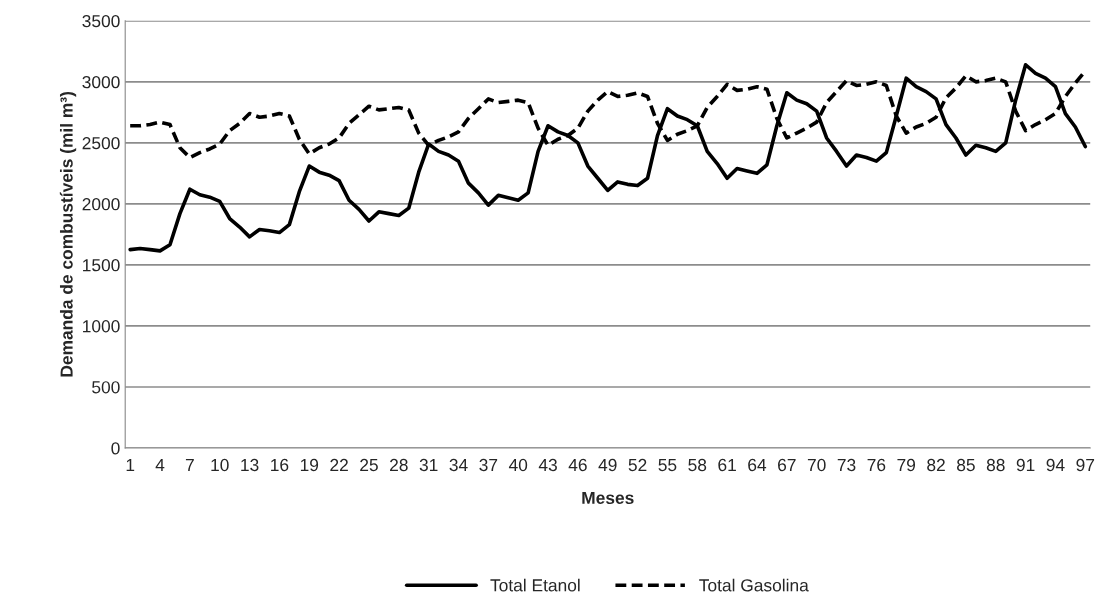 This screenshot has height=612, width=1108. What do you see at coordinates (1055, 465) in the screenshot?
I see `x-tick-label: 94` at bounding box center [1055, 465].